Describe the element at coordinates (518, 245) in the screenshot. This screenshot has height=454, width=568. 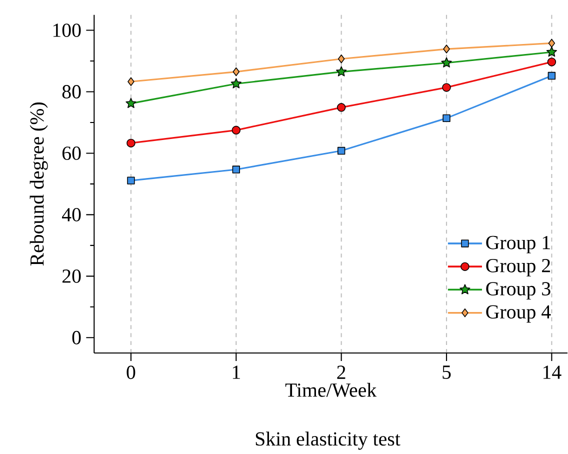
I see `legend-label: Group 1` at that location.